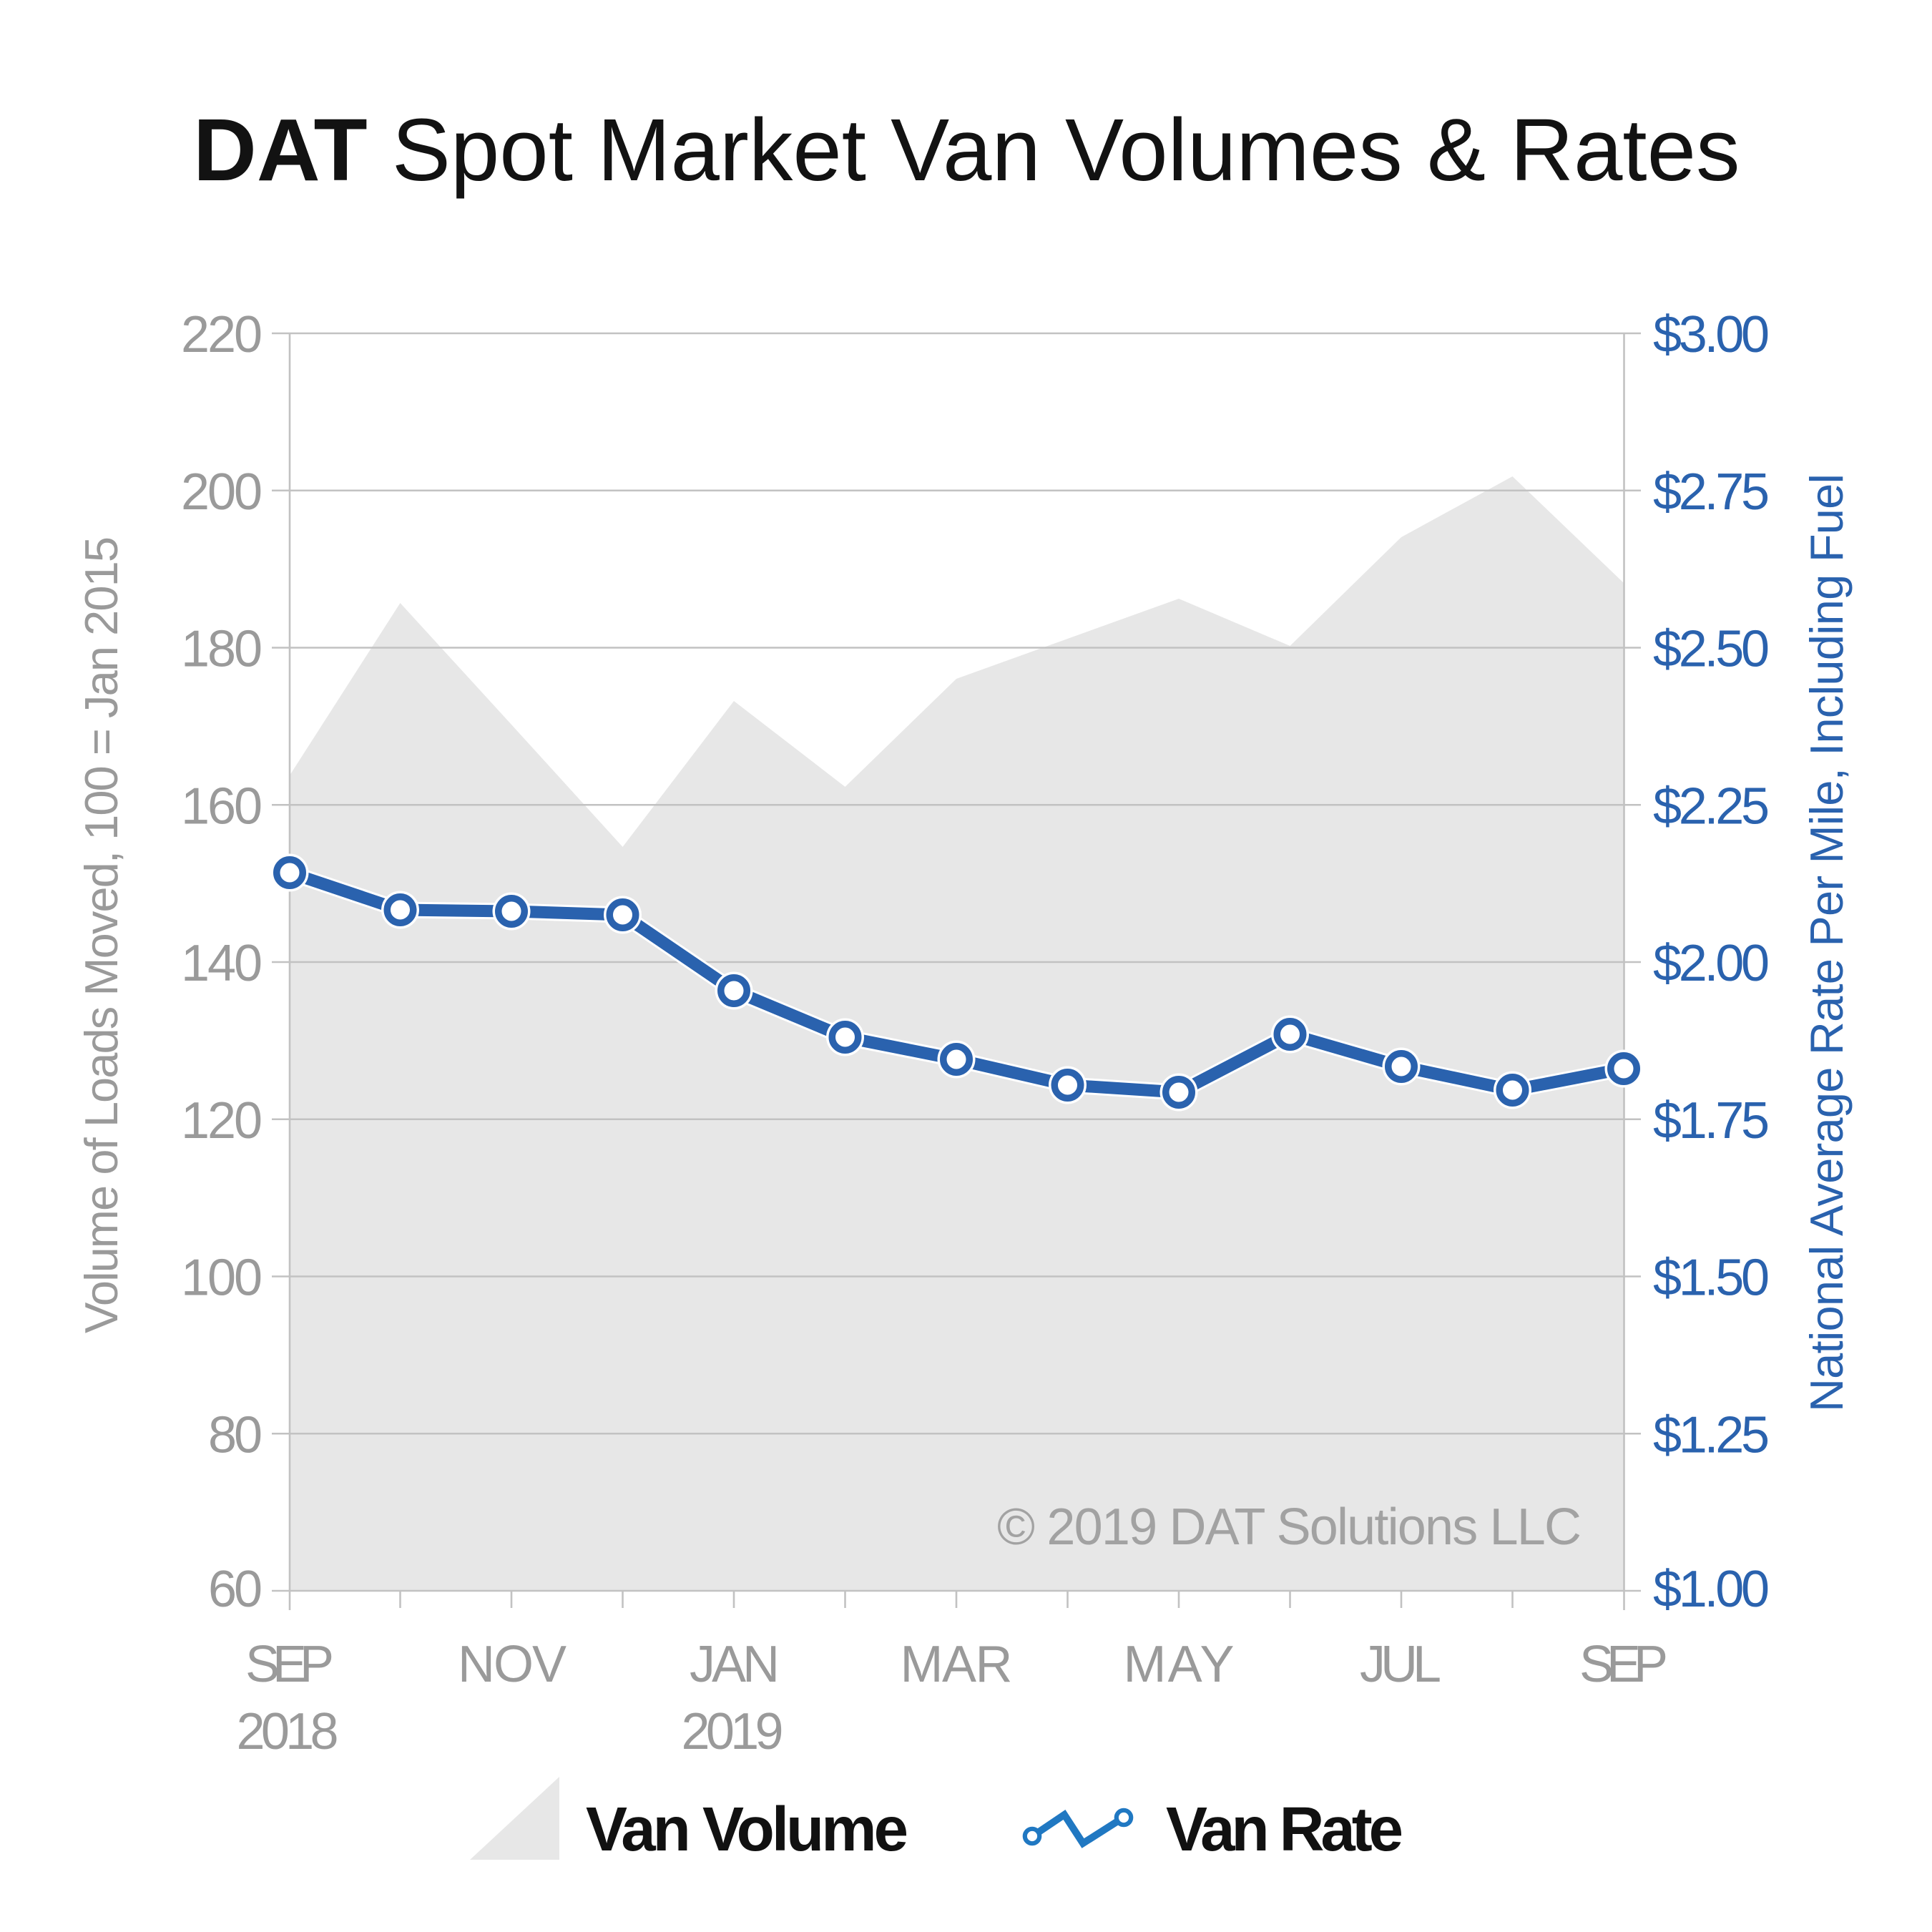  I want to click on svg-text: $2.75, so click(1712, 492).